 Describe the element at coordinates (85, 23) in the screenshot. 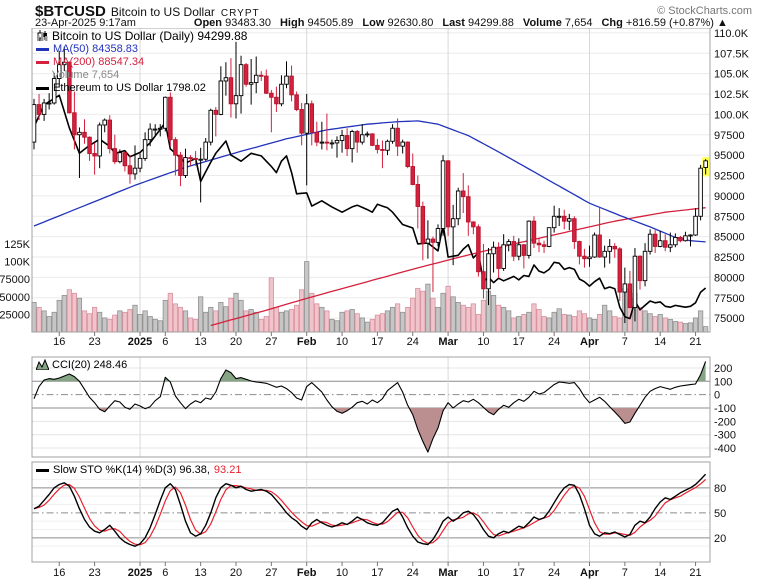

I see `quote-datetime: 23-Apr-2025 9:17am` at that location.